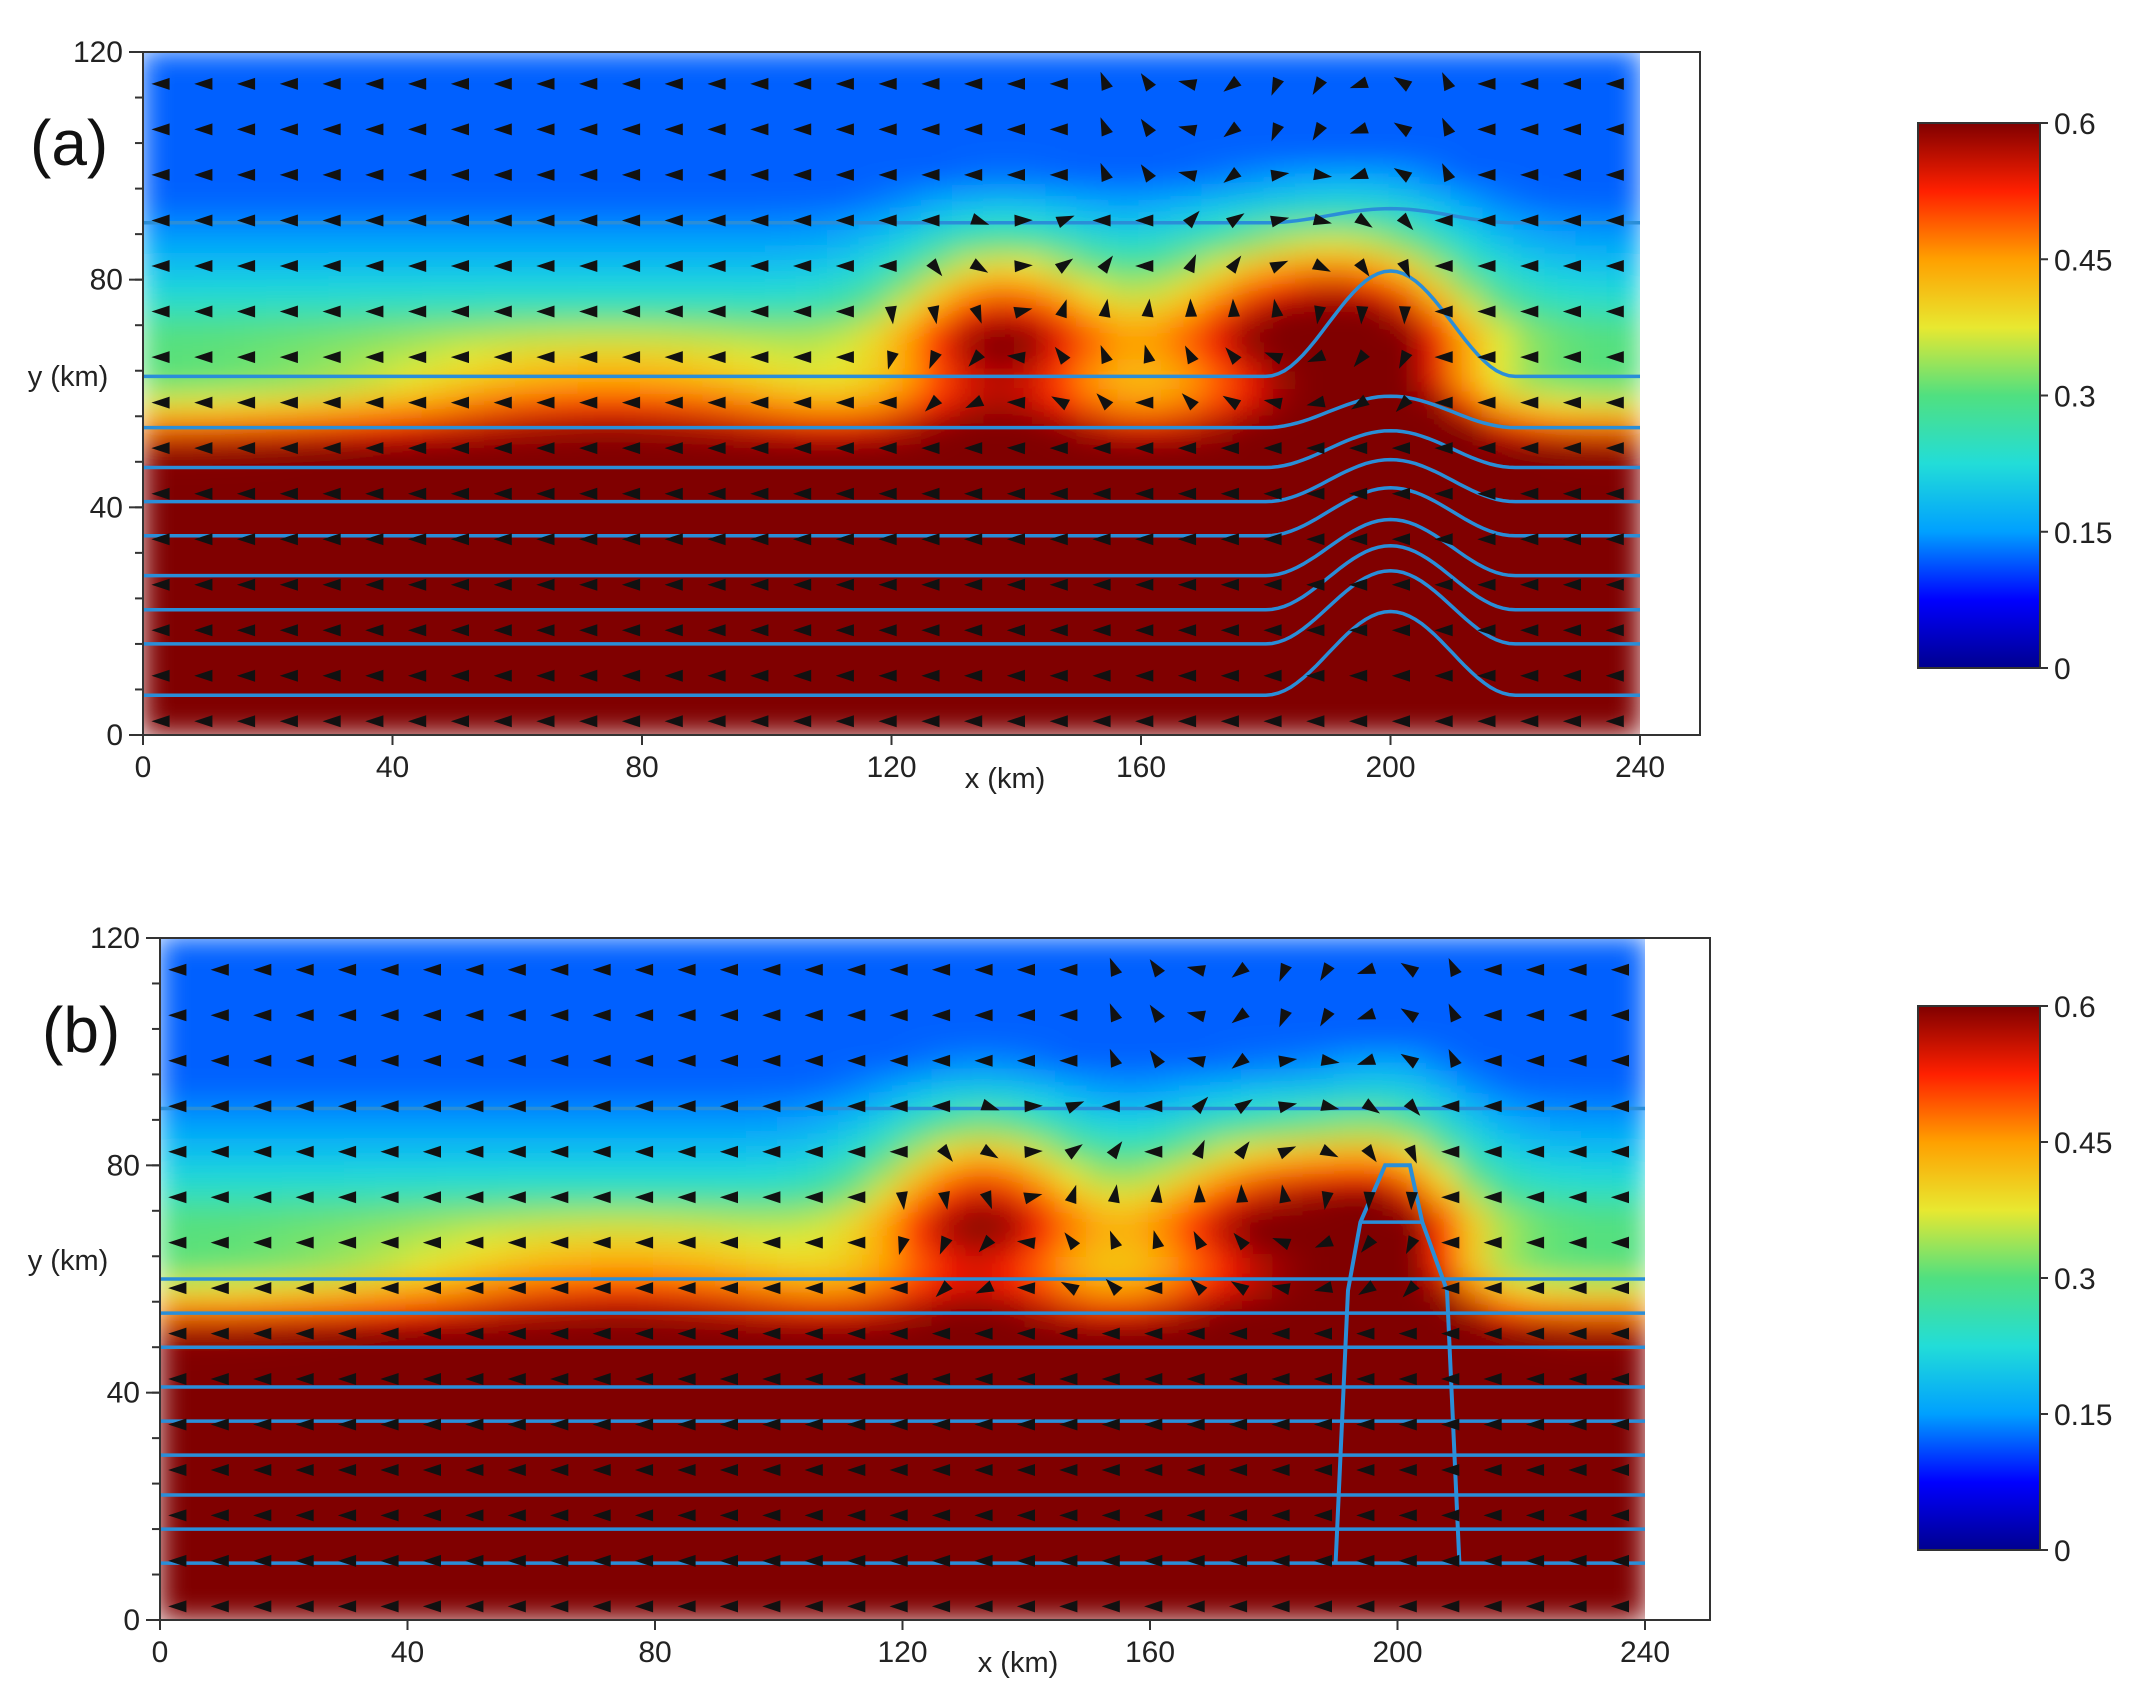 This screenshot has width=2155, height=1702. What do you see at coordinates (115, 938) in the screenshot?
I see `panel-b-y-tick-label: 120` at bounding box center [115, 938].